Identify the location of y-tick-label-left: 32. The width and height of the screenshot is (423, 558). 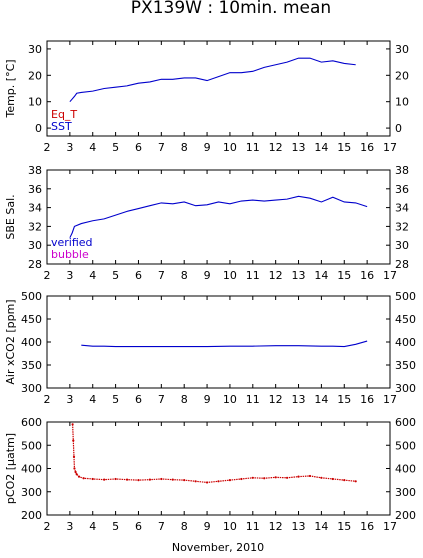
(35, 226).